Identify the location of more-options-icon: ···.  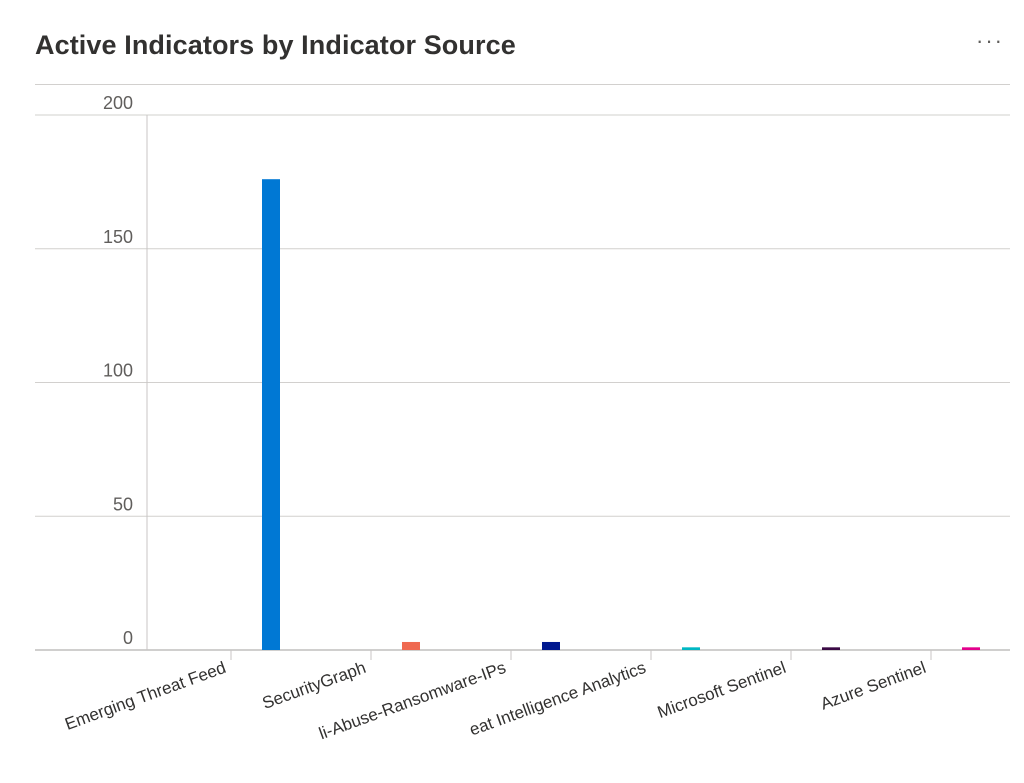
(990, 40).